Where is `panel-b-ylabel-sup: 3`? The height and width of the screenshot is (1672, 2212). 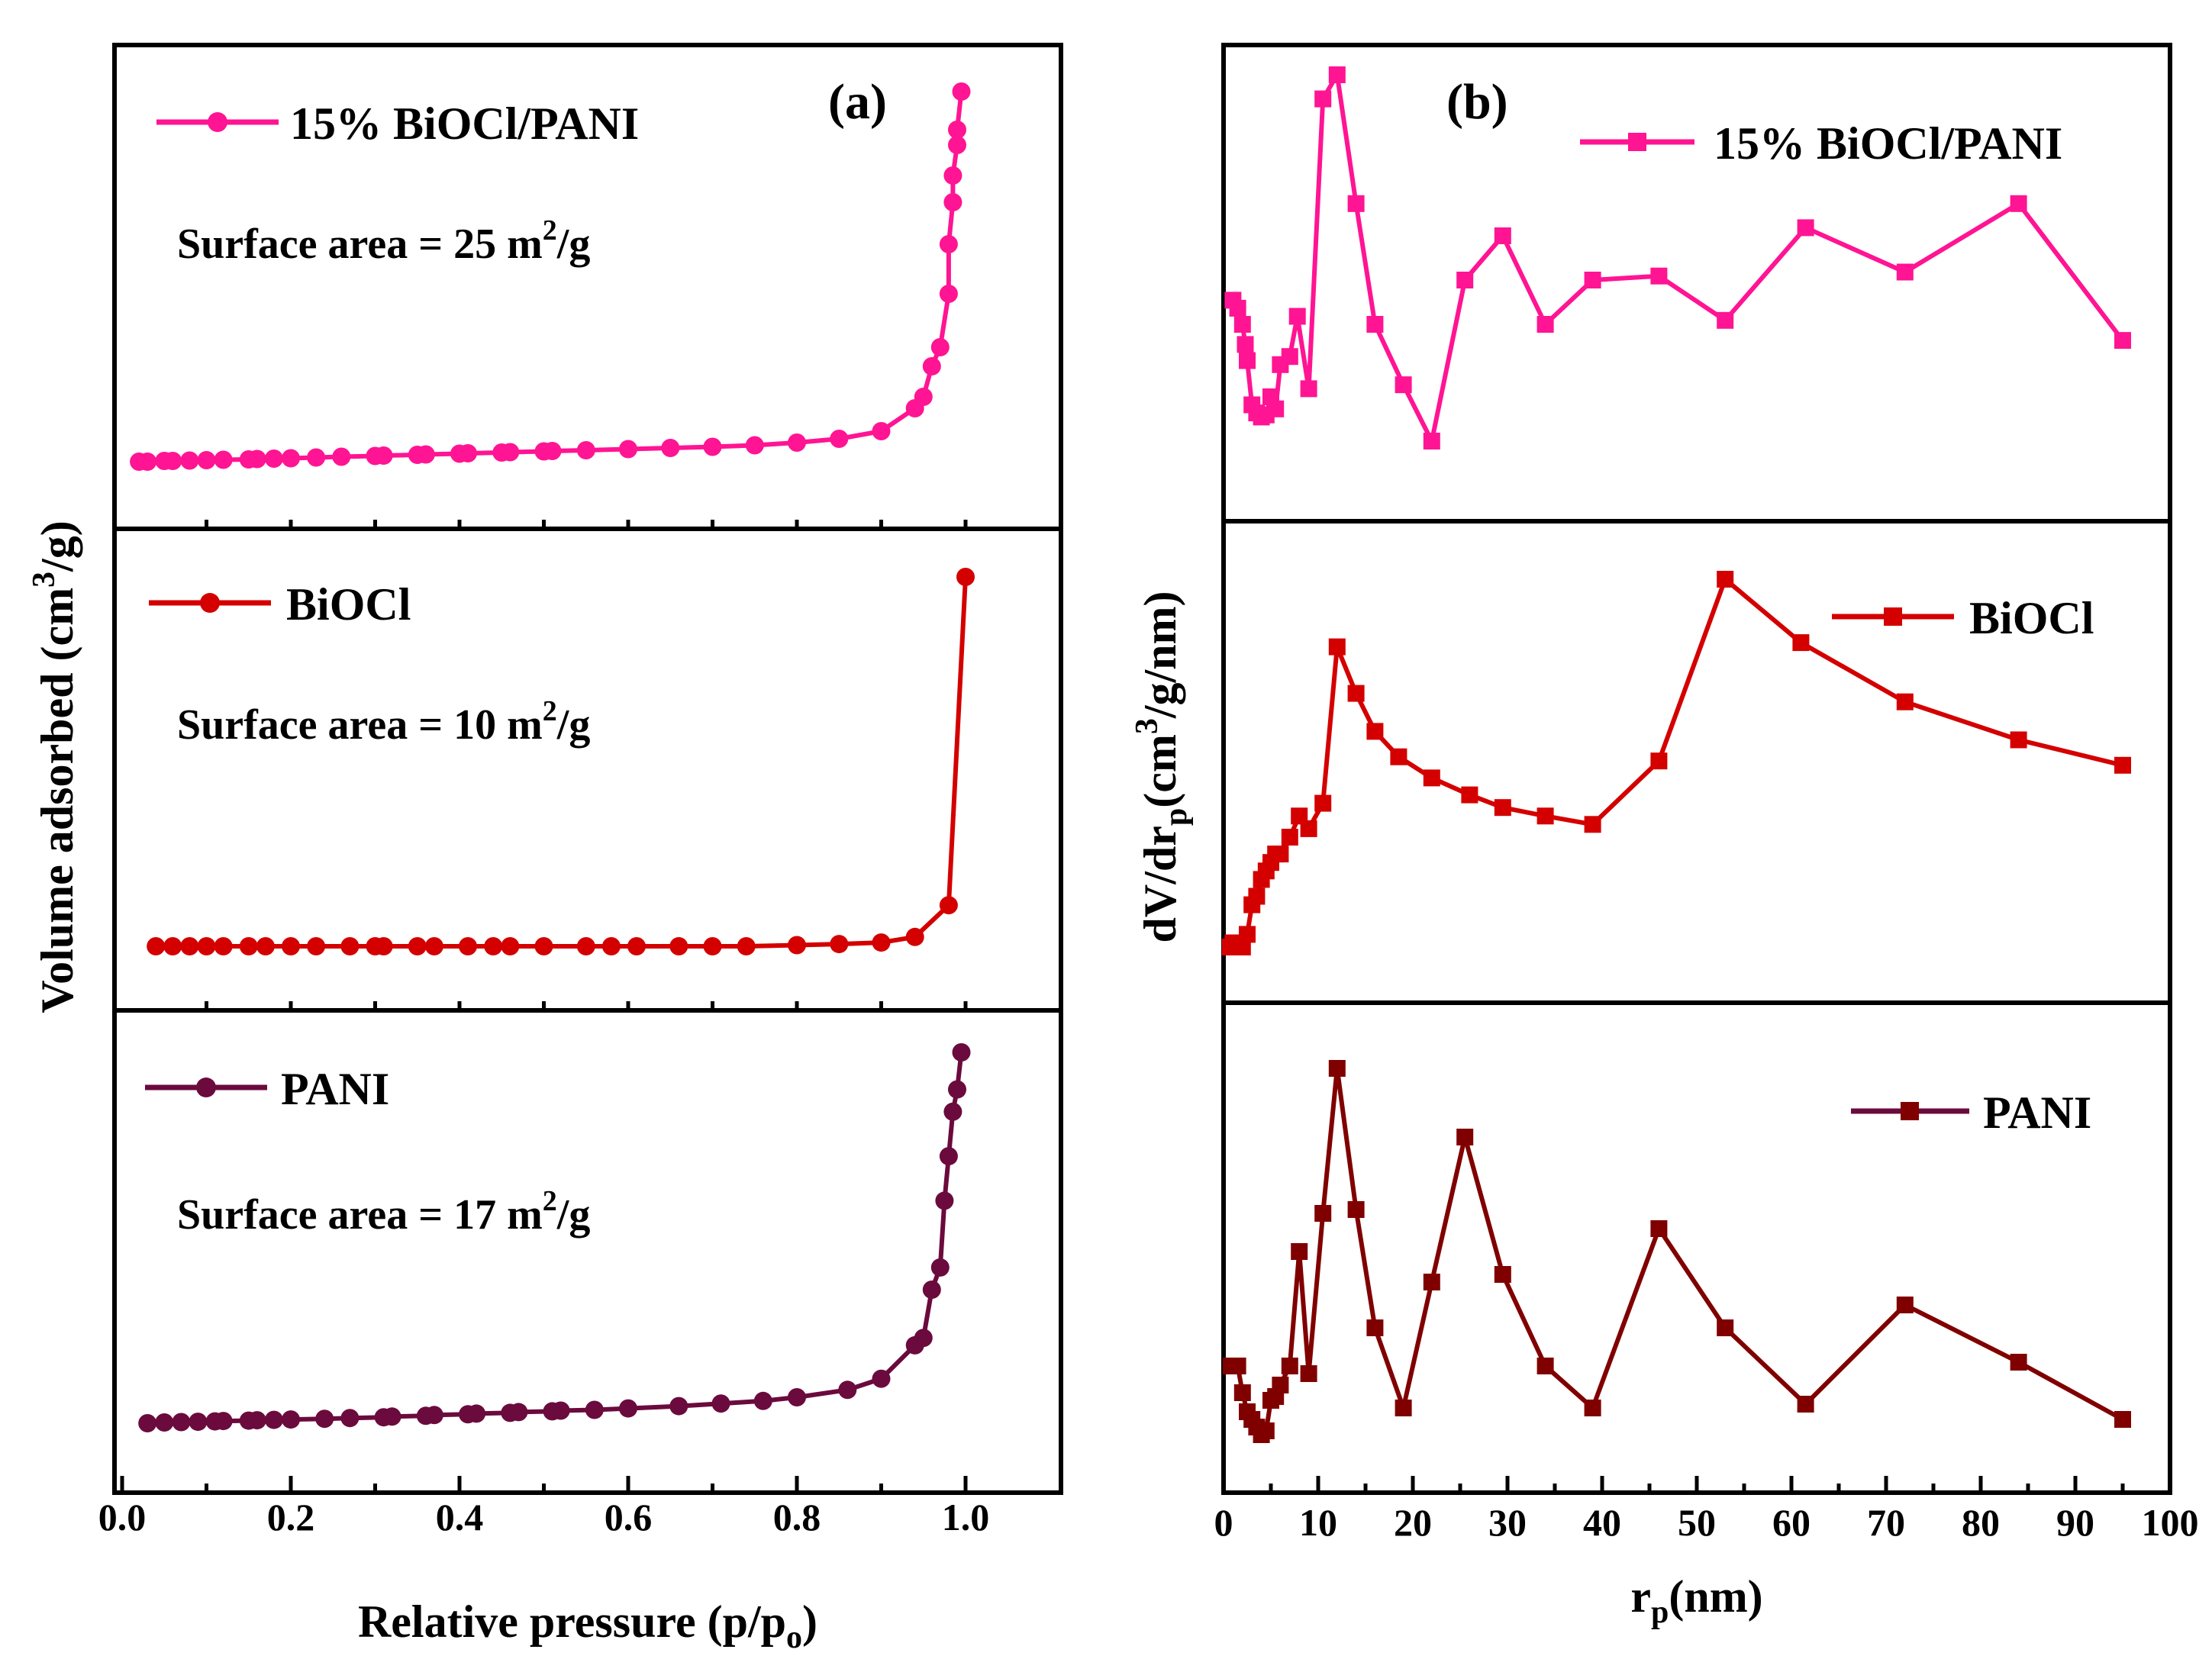 panel-b-ylabel-sup: 3 is located at coordinates (1147, 726).